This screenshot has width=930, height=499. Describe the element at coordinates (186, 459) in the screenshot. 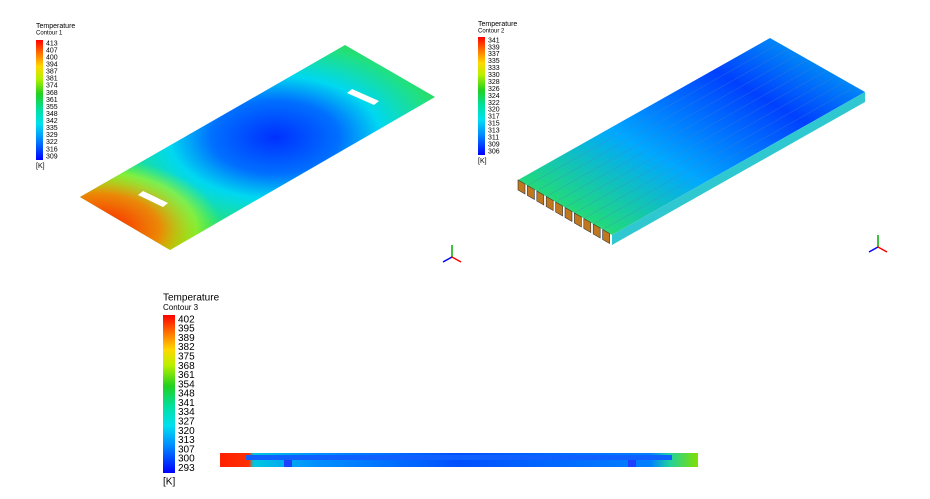

I see `colorbar-label: 300` at that location.